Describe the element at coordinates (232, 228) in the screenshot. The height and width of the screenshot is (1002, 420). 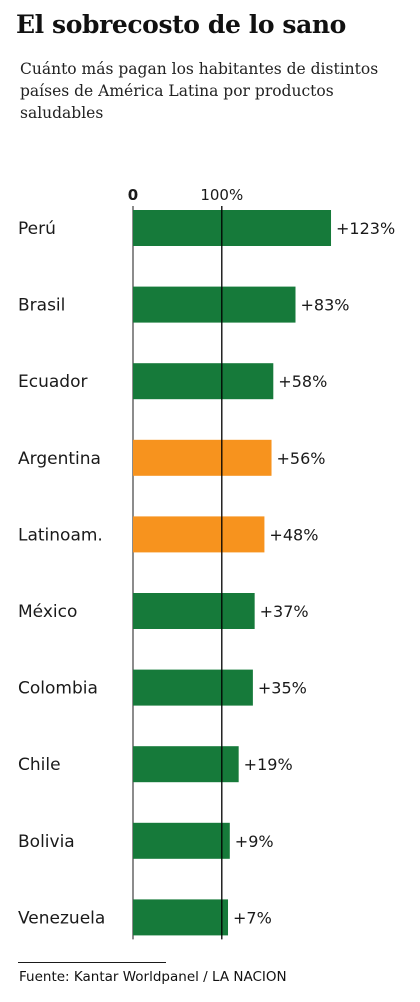
I see `bar-per` at that location.